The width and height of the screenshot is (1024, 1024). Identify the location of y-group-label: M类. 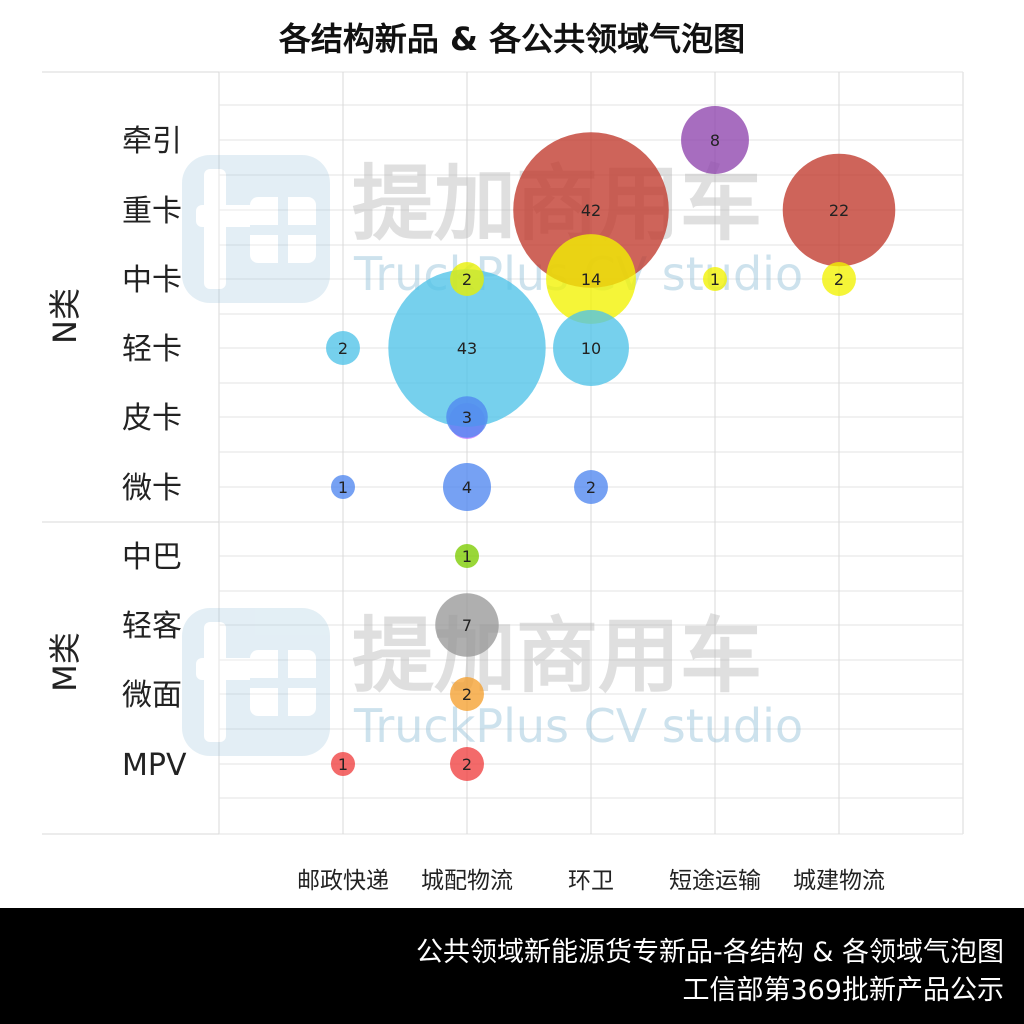
(65, 662).